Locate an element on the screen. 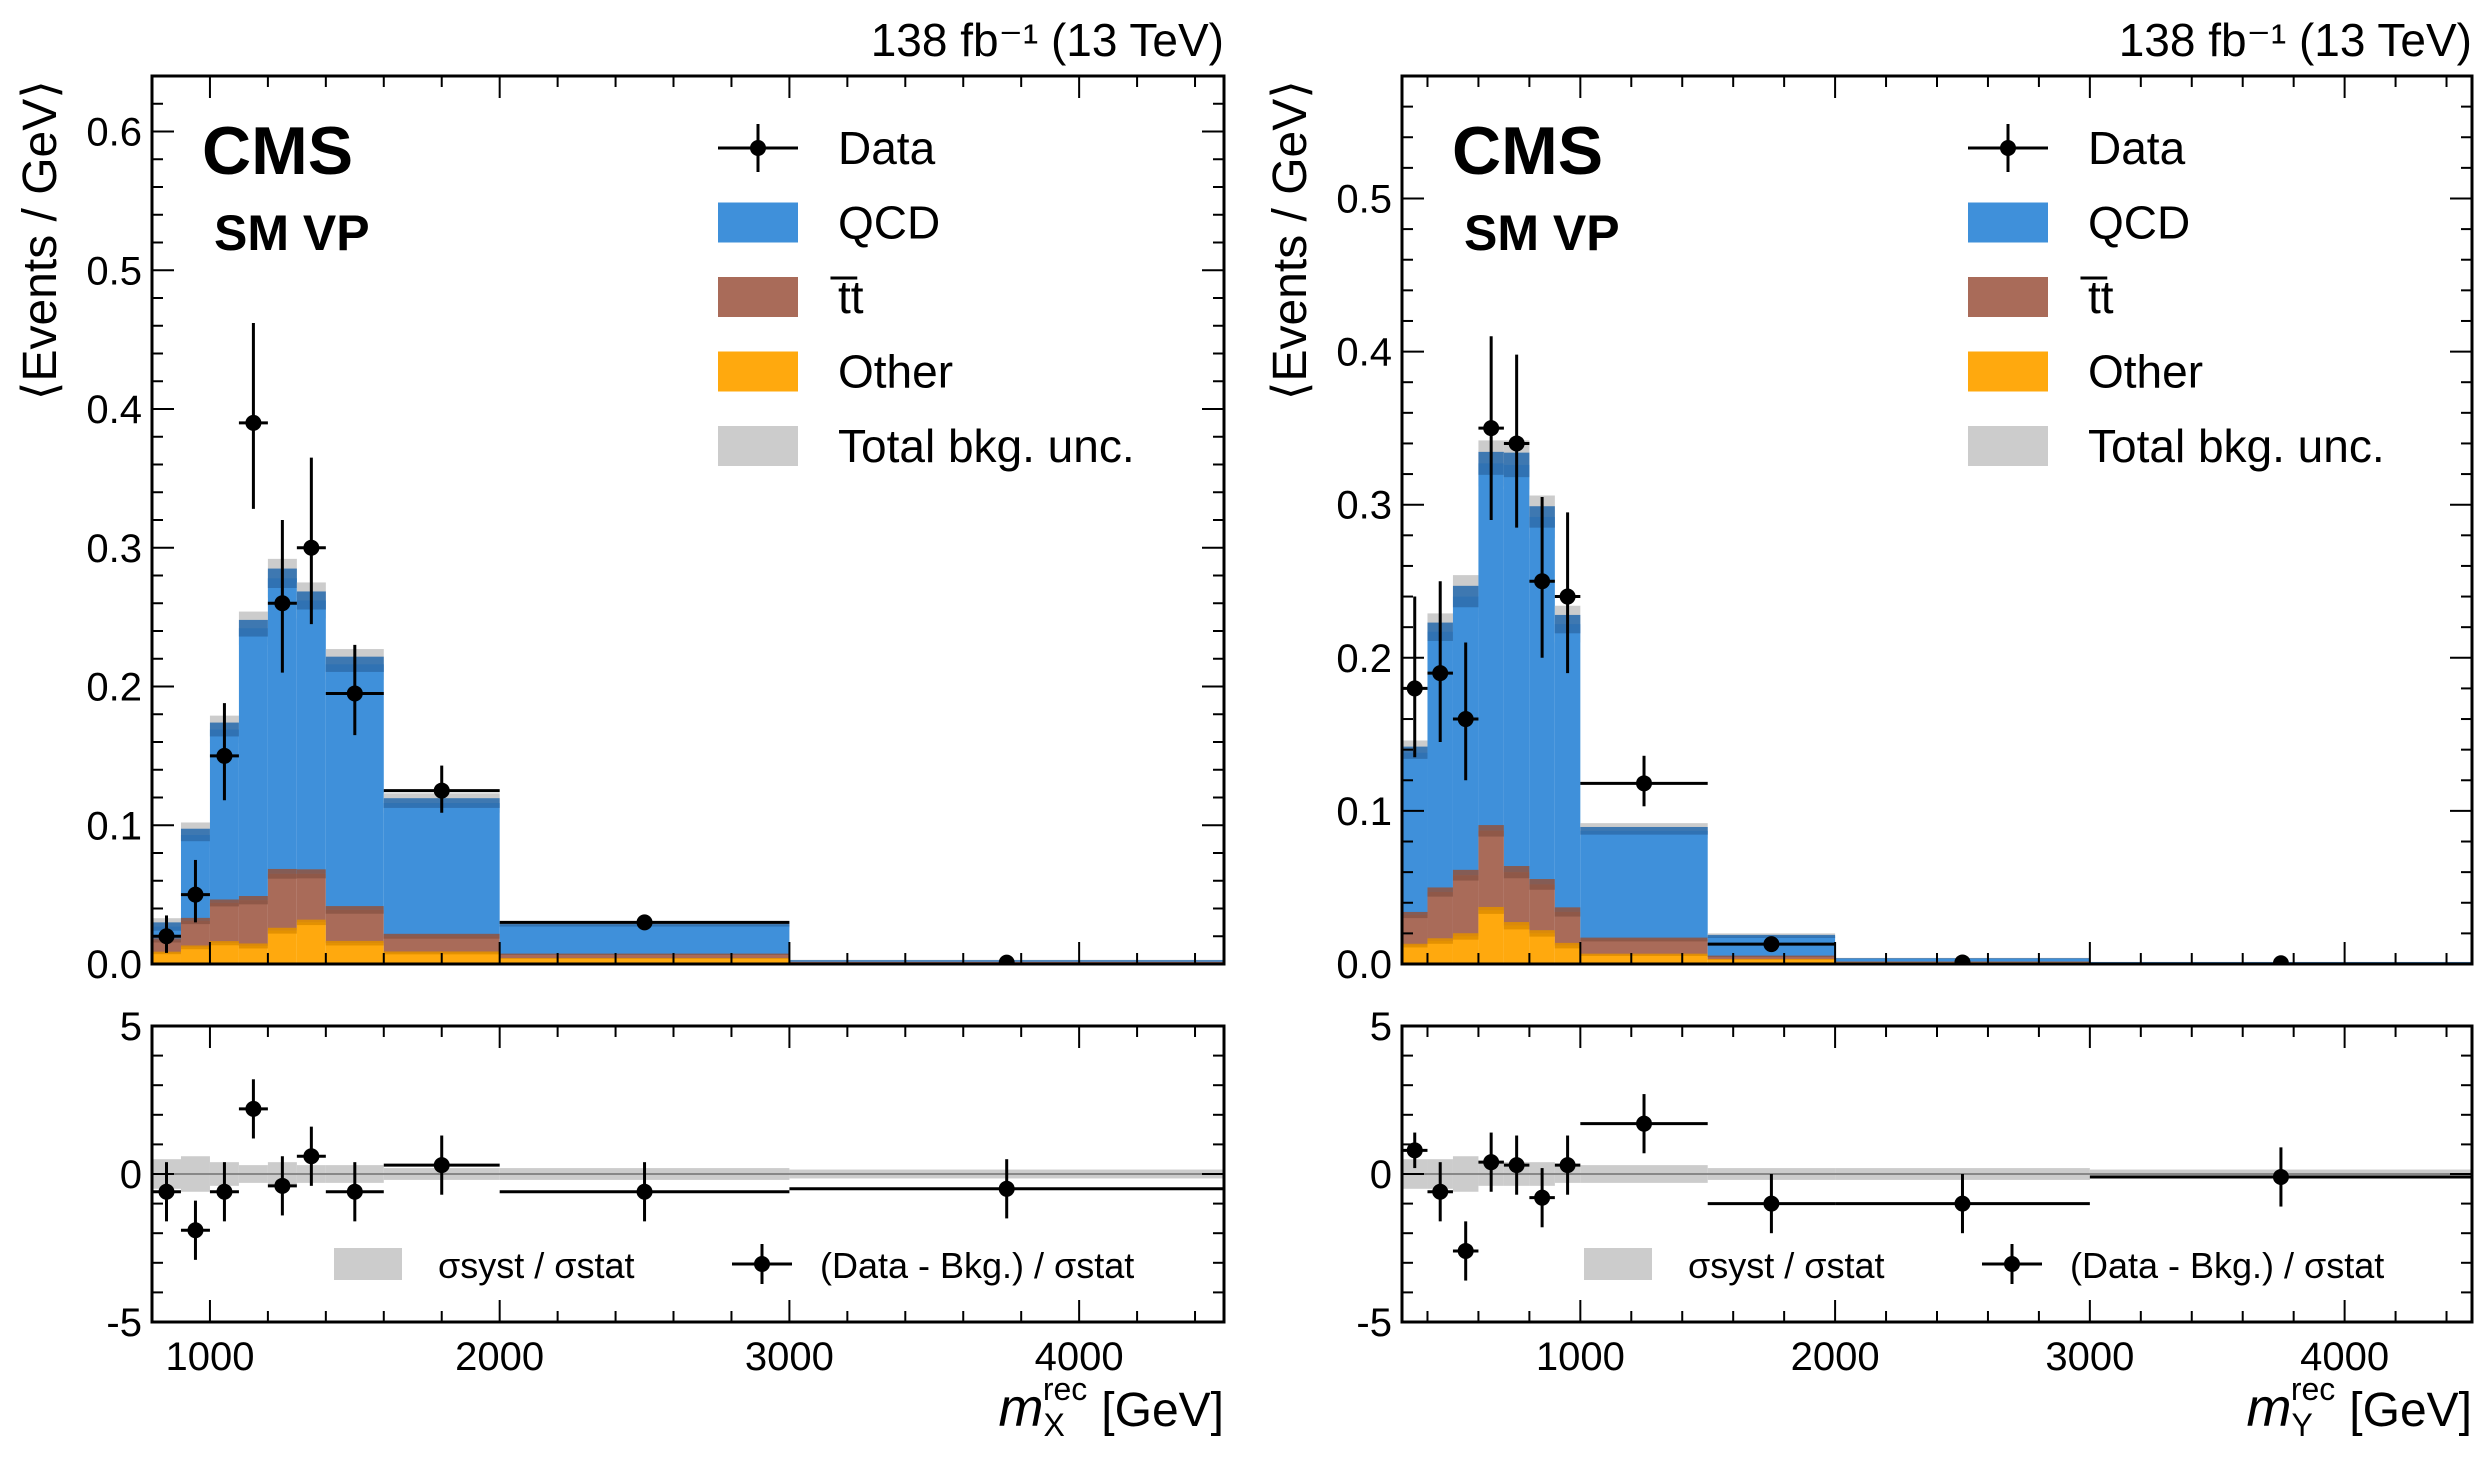 This screenshot has height=1458, width=2486. cms-label: CMS is located at coordinates (1527, 151).